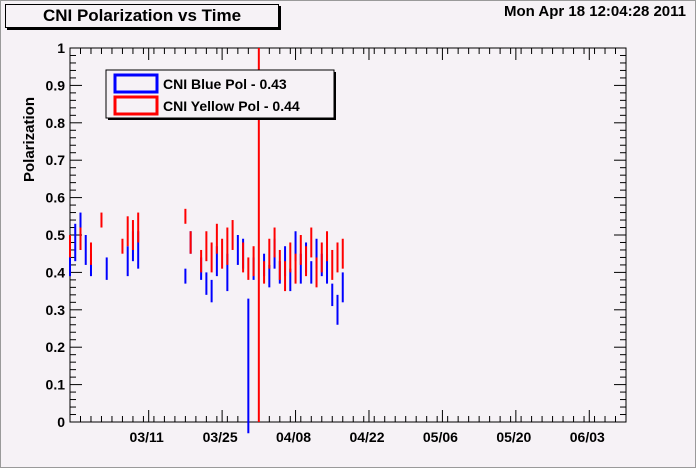 The image size is (696, 468). I want to click on x-tick-label: 04/08, so click(293, 437).